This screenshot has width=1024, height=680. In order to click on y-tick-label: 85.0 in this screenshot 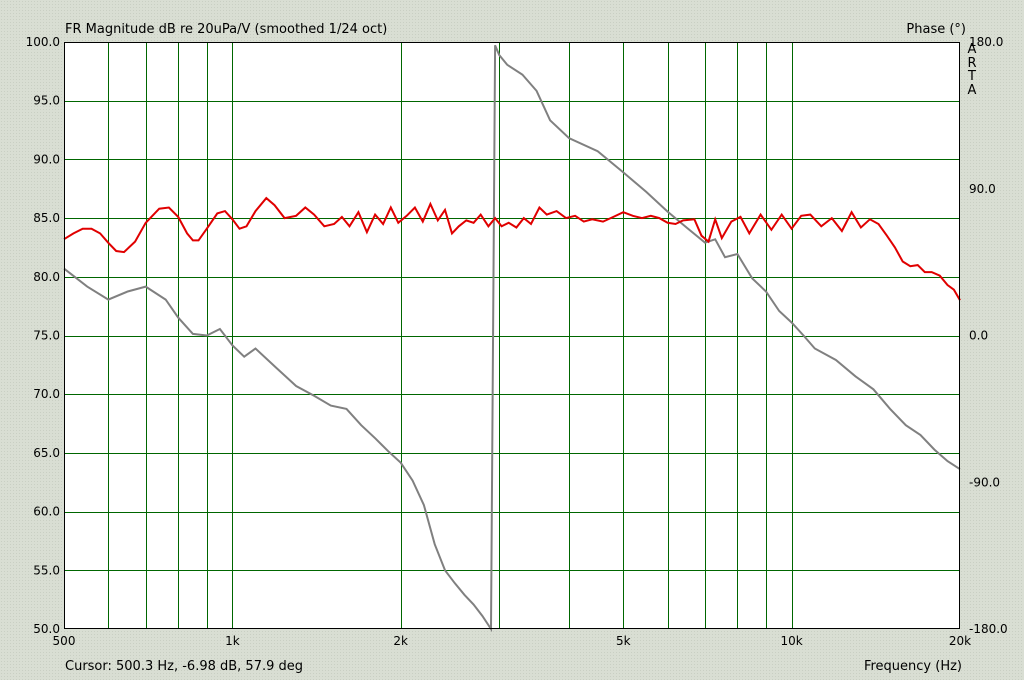, I will do `click(46, 218)`.